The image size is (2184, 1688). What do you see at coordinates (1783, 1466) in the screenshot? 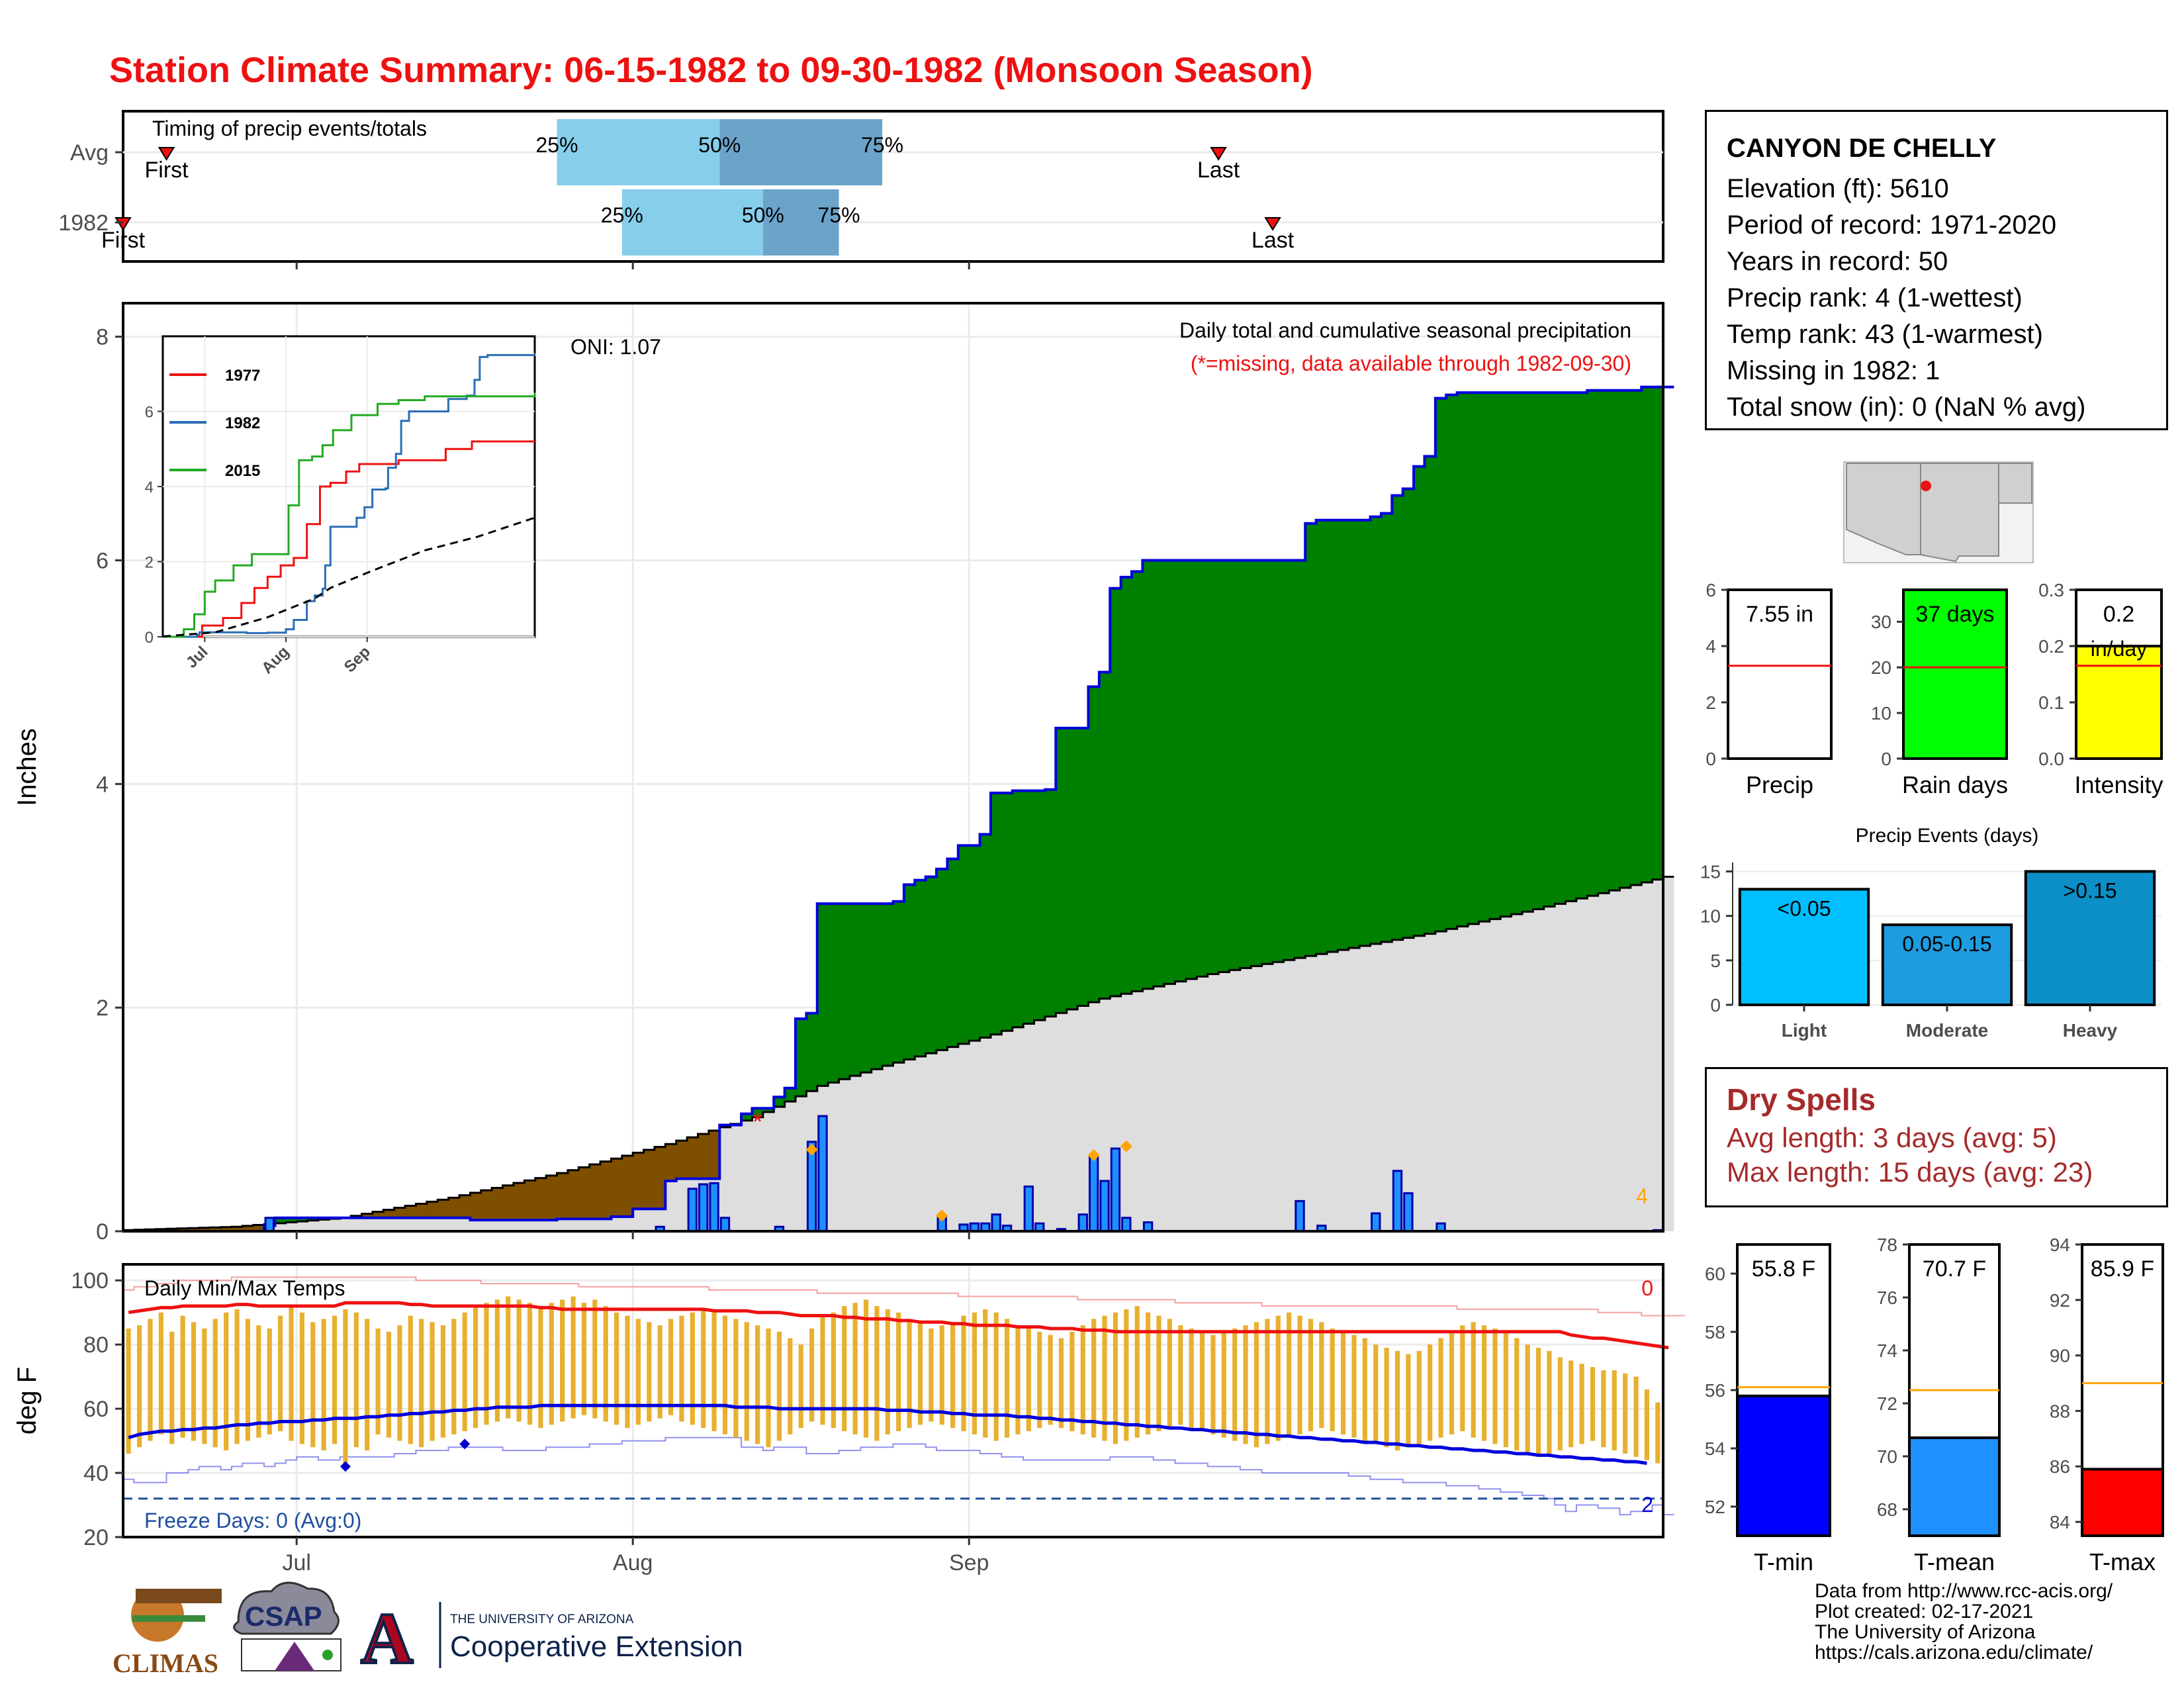
I see `tmin_gauge-bar` at bounding box center [1783, 1466].